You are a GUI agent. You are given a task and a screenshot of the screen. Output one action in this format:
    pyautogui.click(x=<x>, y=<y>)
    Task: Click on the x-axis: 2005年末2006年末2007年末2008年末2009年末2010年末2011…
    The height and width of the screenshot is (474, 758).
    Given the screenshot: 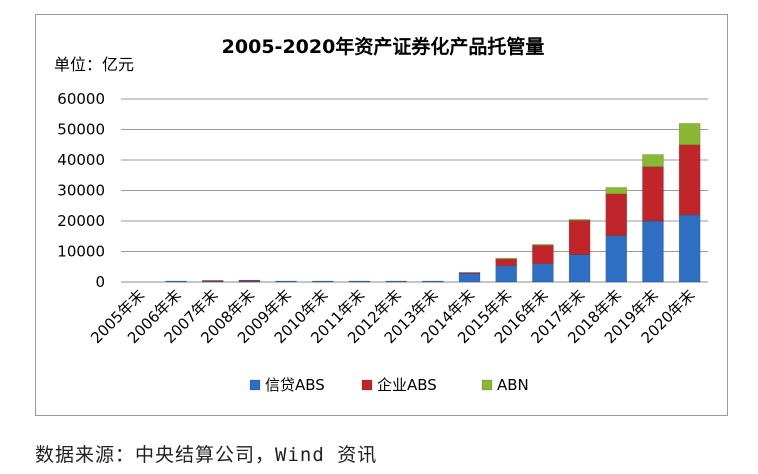 What is the action you would take?
    pyautogui.click(x=392, y=316)
    